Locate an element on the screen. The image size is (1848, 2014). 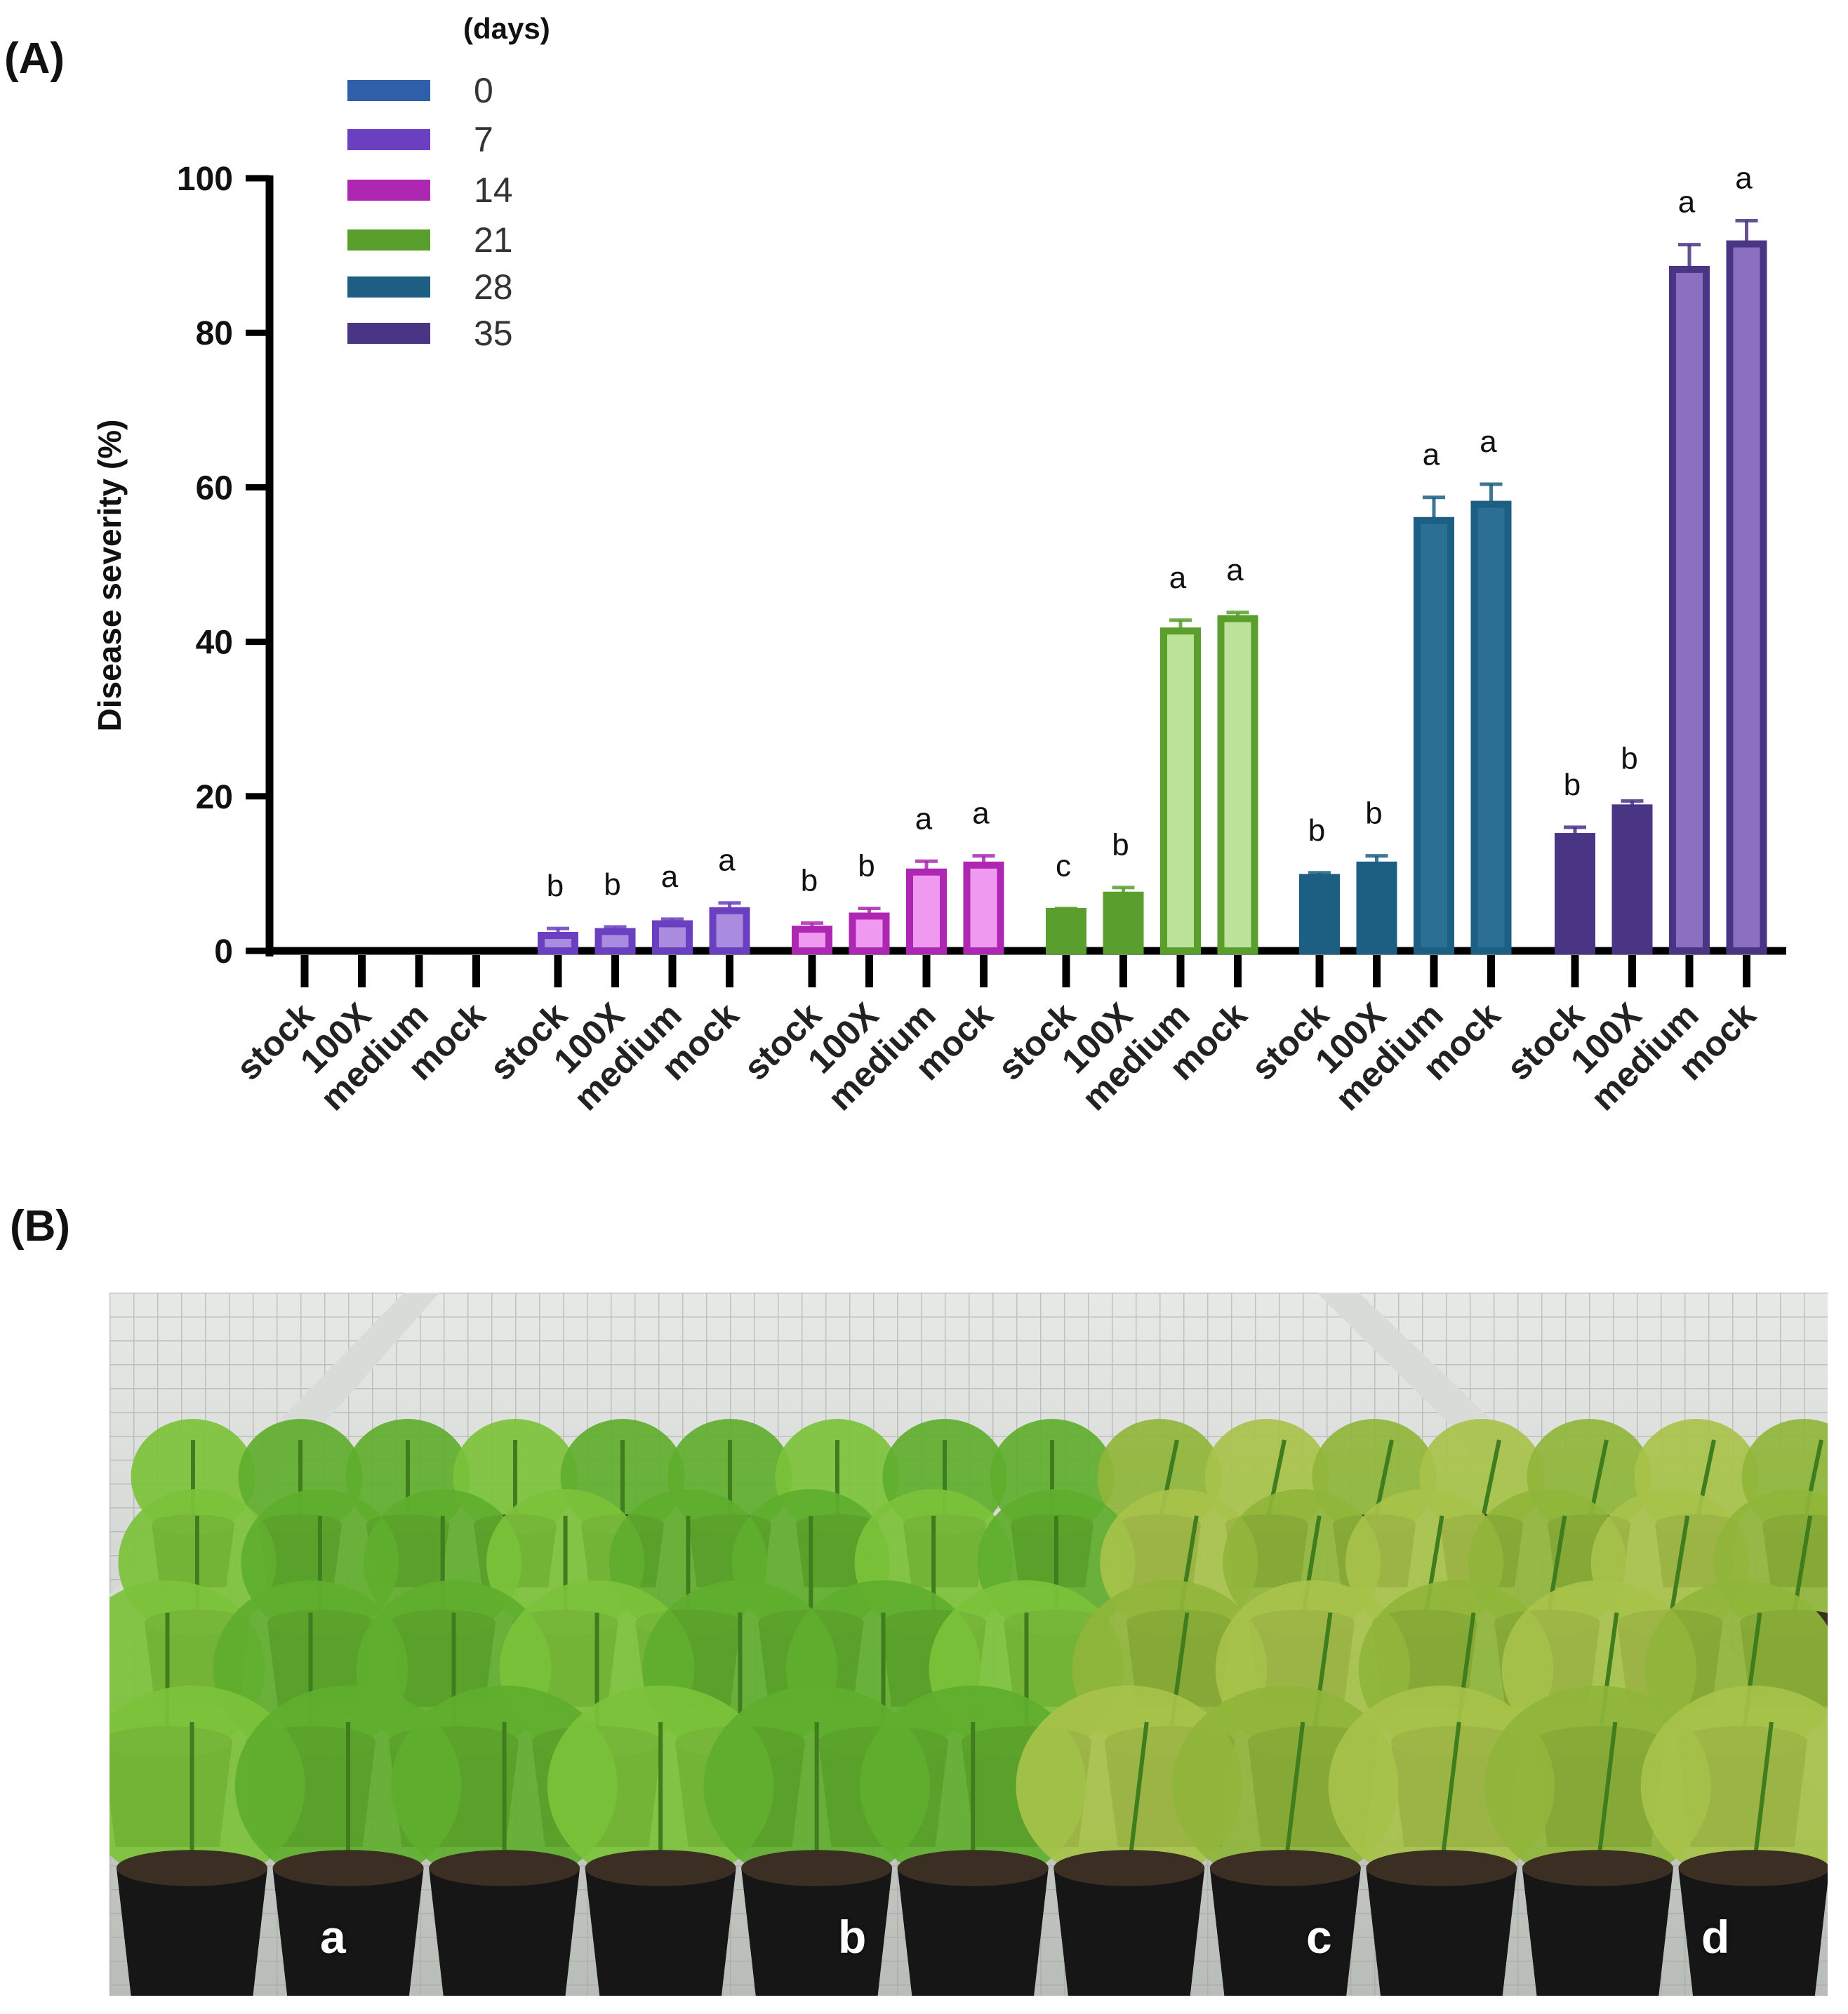
photo-label-c: c is located at coordinates (1319, 1937).